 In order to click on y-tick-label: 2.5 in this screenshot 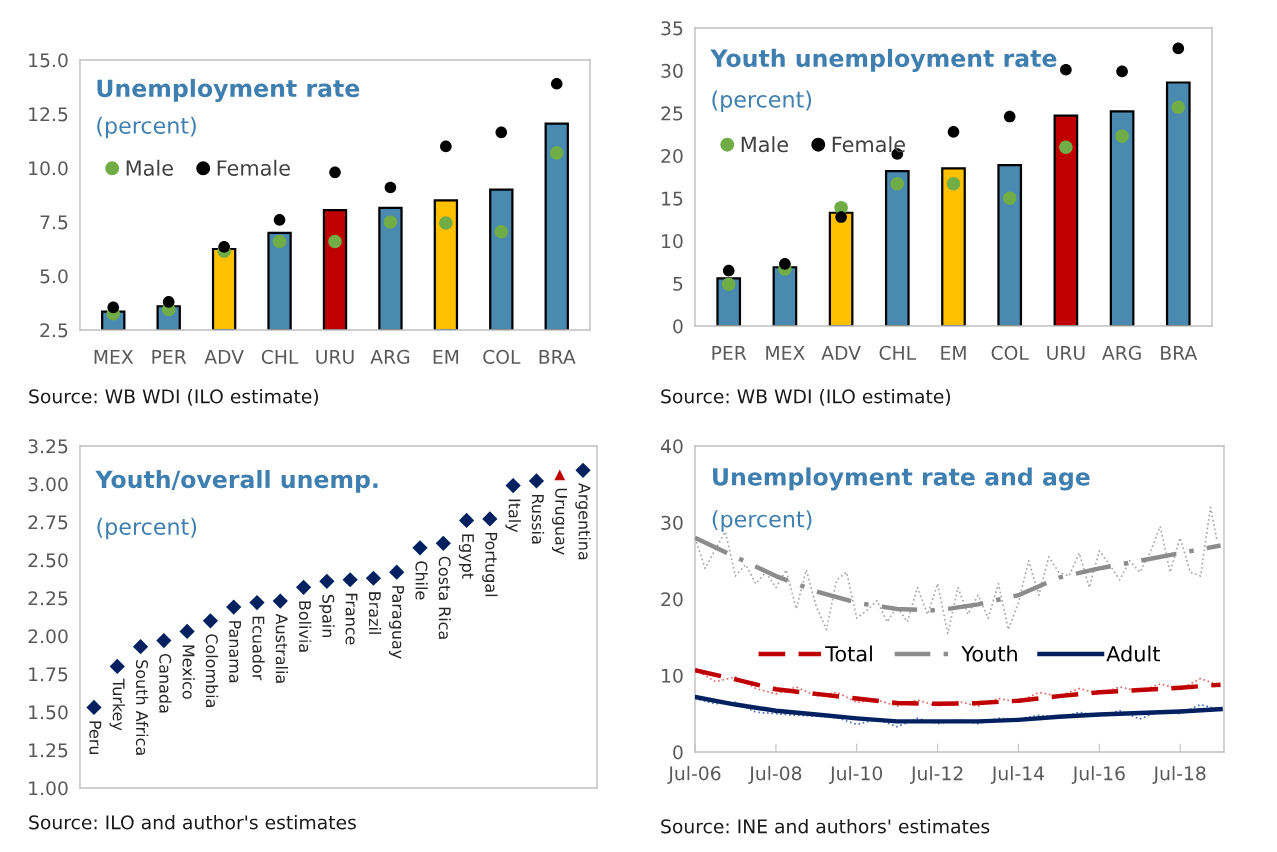, I will do `click(54, 330)`.